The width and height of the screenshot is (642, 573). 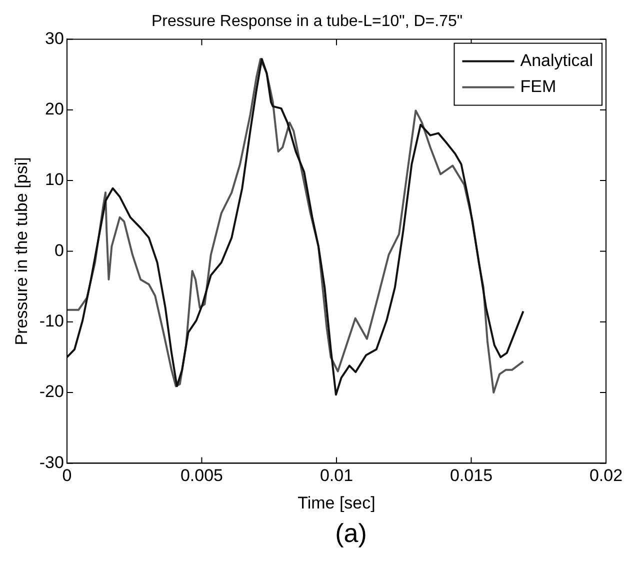 What do you see at coordinates (51, 462) in the screenshot?
I see `y-tick-label: -30` at bounding box center [51, 462].